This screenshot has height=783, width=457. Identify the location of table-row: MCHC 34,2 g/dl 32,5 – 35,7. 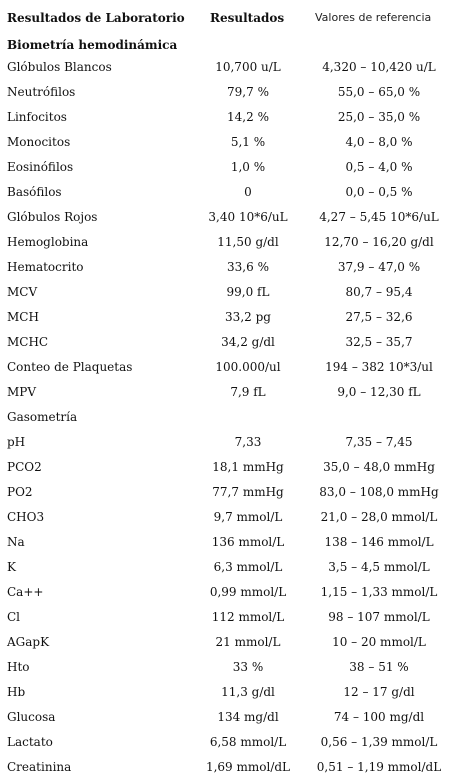
(228, 342).